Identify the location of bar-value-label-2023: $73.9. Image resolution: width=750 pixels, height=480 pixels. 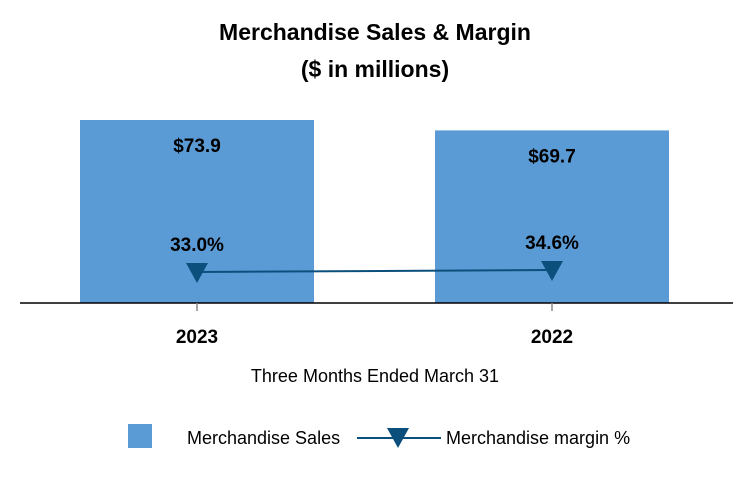
(197, 146).